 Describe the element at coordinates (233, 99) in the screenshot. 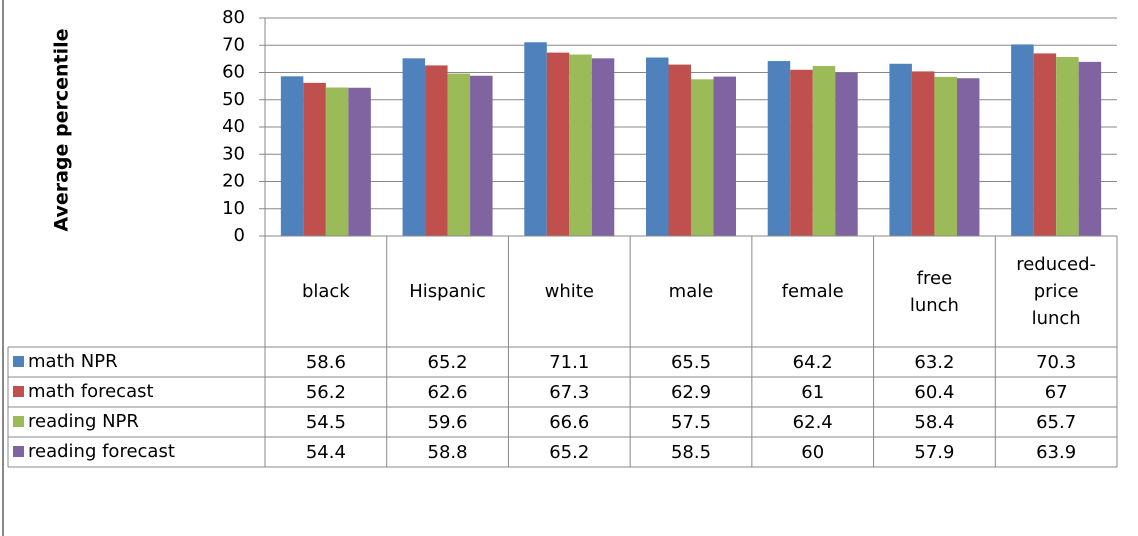

I see `y-tick-label: 50` at that location.